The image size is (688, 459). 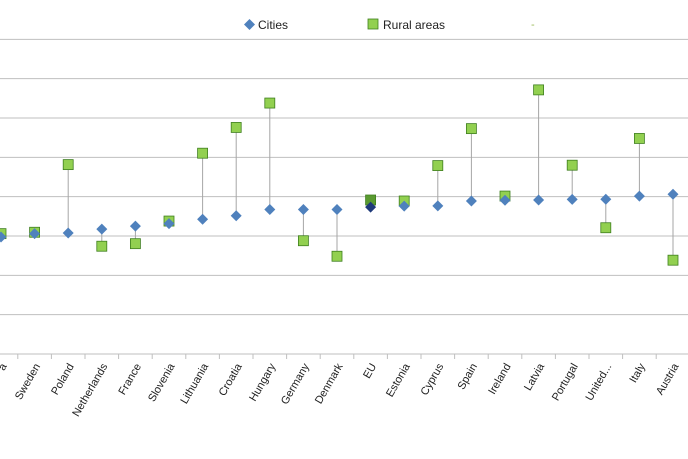 I want to click on legend: Cities Rural areas -, so click(x=389, y=25).